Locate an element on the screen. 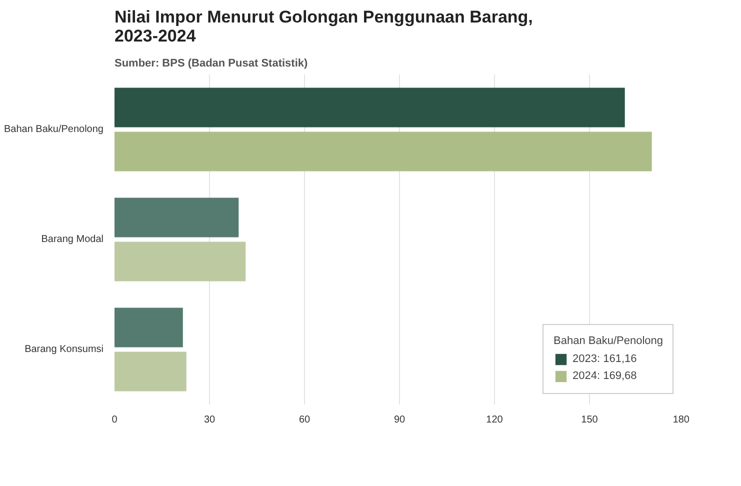  chart-subtitle: Sumber: BPS (Badan Pusat Statistik) is located at coordinates (211, 64).